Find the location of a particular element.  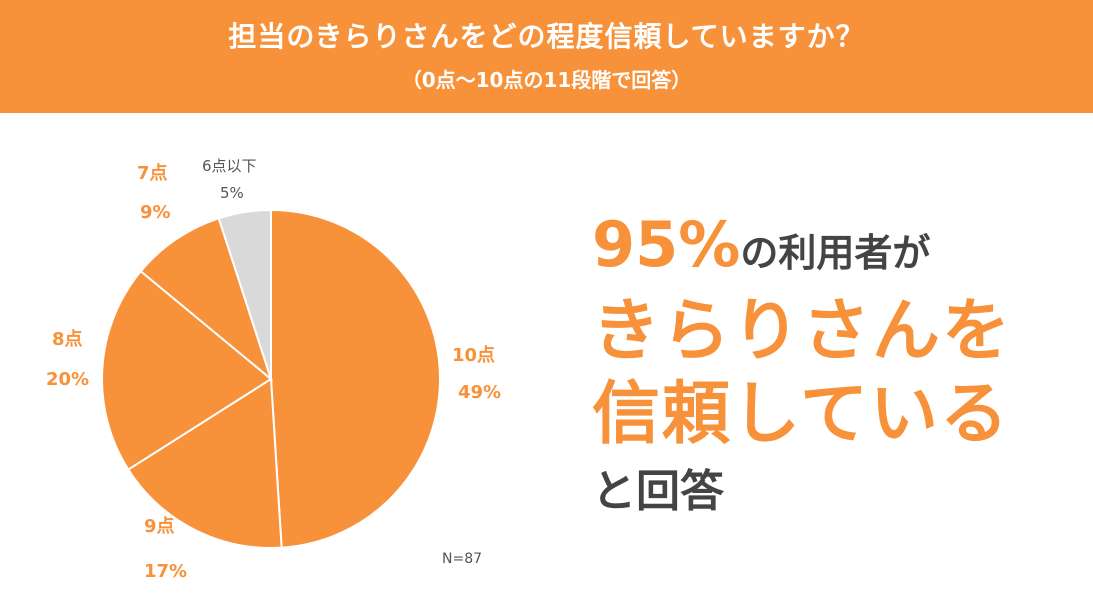

slice-label-7: 7点 is located at coordinates (152, 173).